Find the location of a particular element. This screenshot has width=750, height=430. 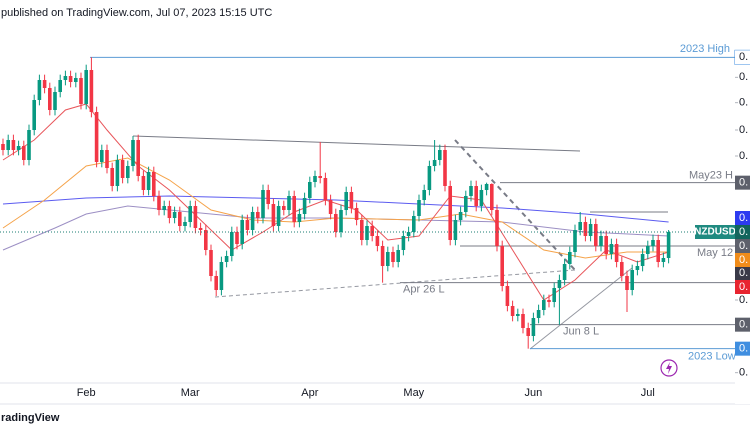

alert-icon is located at coordinates (669, 368).